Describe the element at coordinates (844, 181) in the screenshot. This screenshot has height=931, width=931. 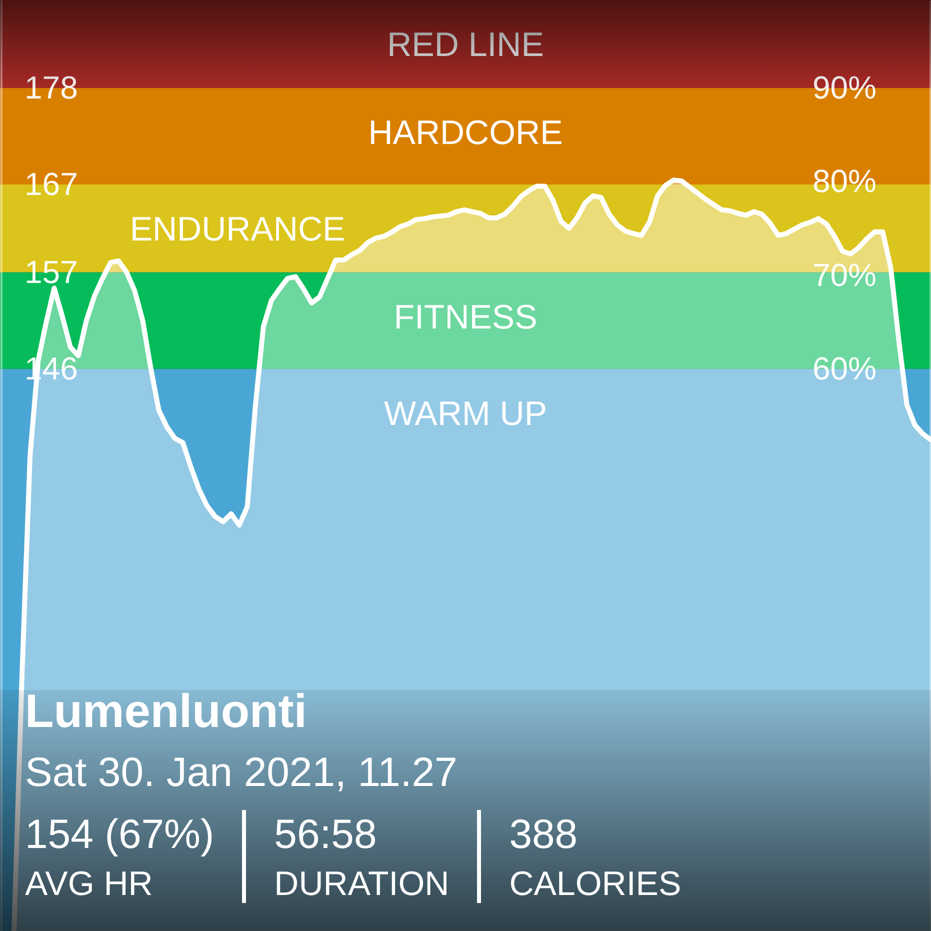
I see `y2-tick-label: 80%` at that location.